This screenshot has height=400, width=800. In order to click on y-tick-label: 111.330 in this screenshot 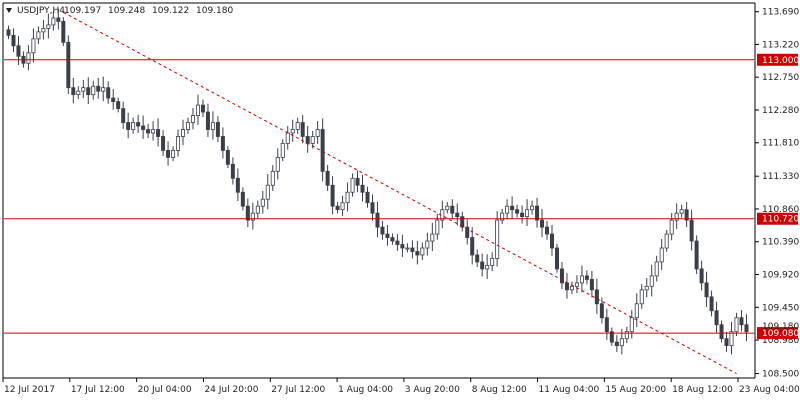, I will do `click(780, 177)`.